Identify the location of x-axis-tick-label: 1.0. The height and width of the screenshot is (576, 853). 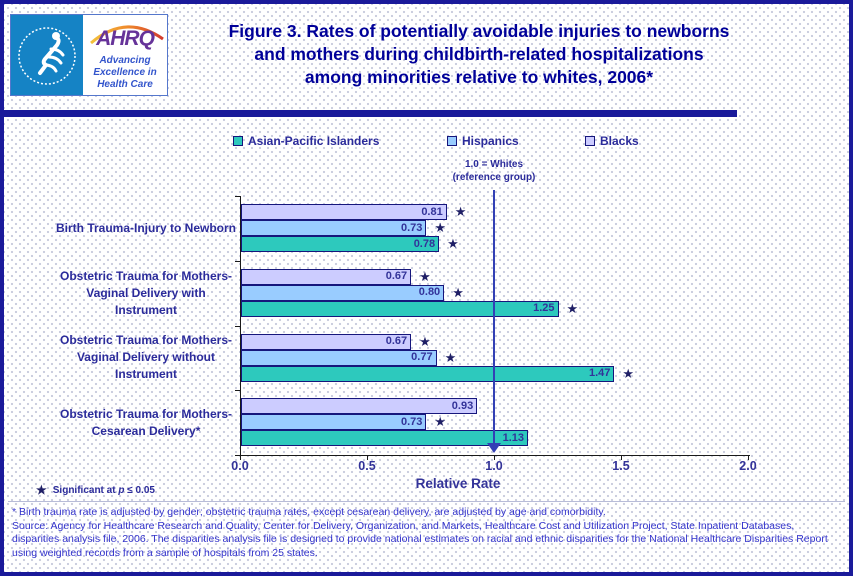
(494, 466).